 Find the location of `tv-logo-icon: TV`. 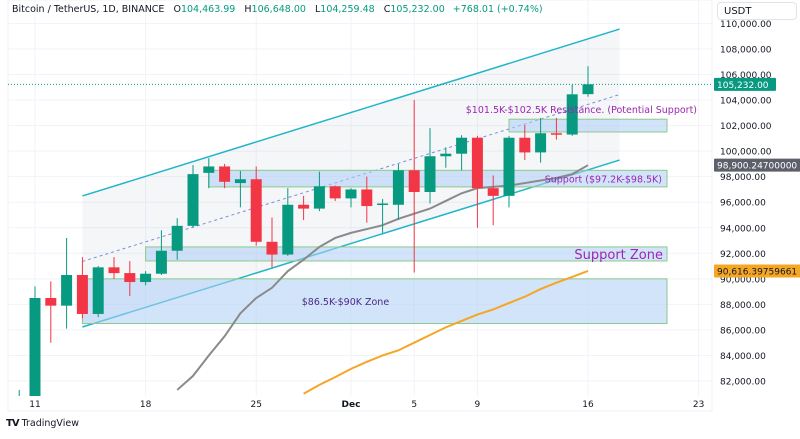

tv-logo-icon: TV is located at coordinates (13, 423).